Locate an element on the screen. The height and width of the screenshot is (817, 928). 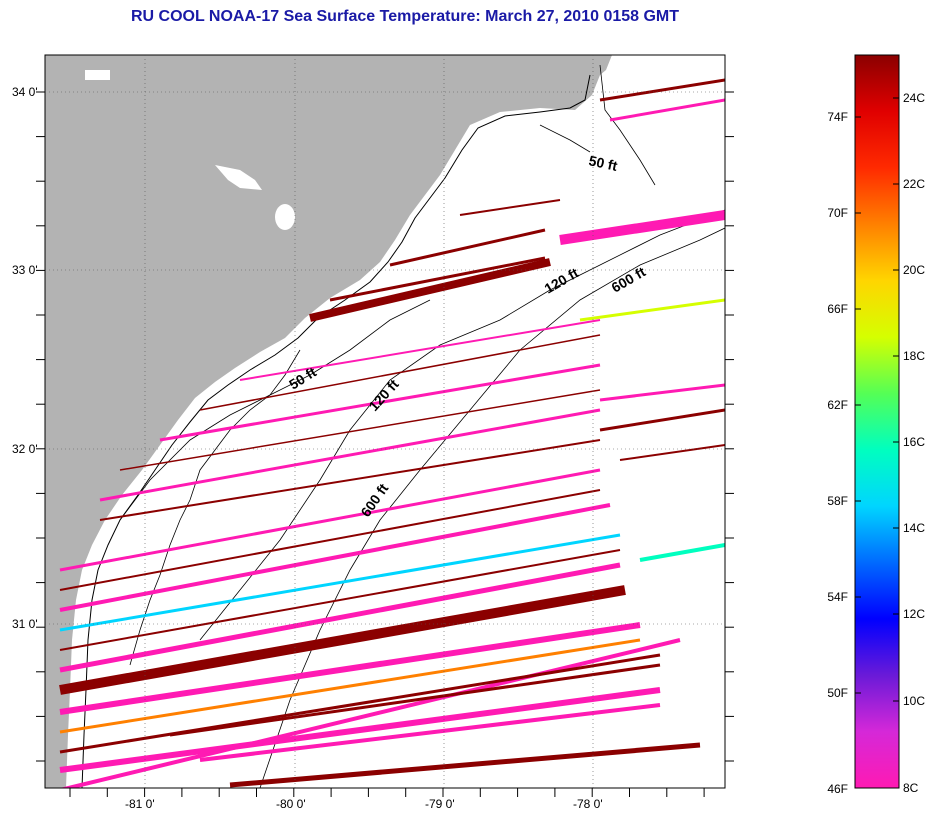
colorbar-c-label: 22C is located at coordinates (914, 184).